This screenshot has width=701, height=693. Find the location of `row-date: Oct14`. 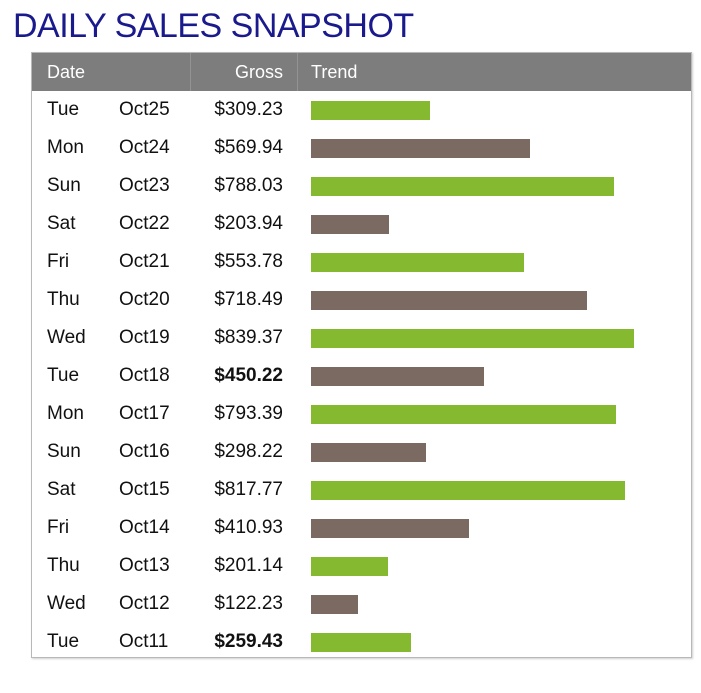

row-date: Oct14 is located at coordinates (144, 527).